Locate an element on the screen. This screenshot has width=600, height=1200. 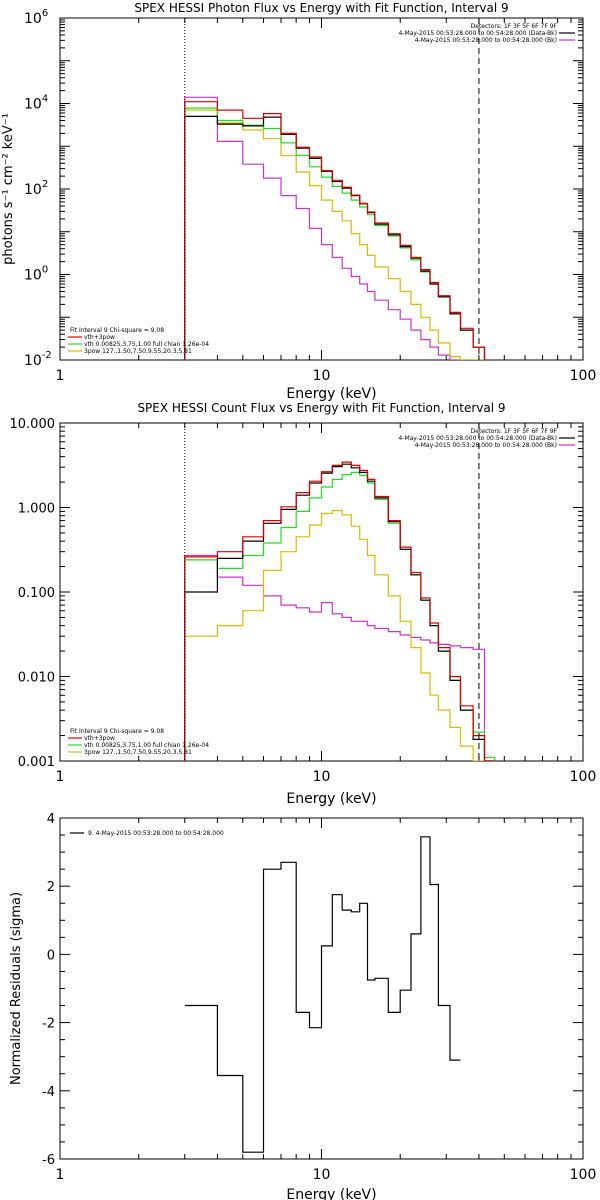
y-tick-label: 10.000 is located at coordinates (33, 424).